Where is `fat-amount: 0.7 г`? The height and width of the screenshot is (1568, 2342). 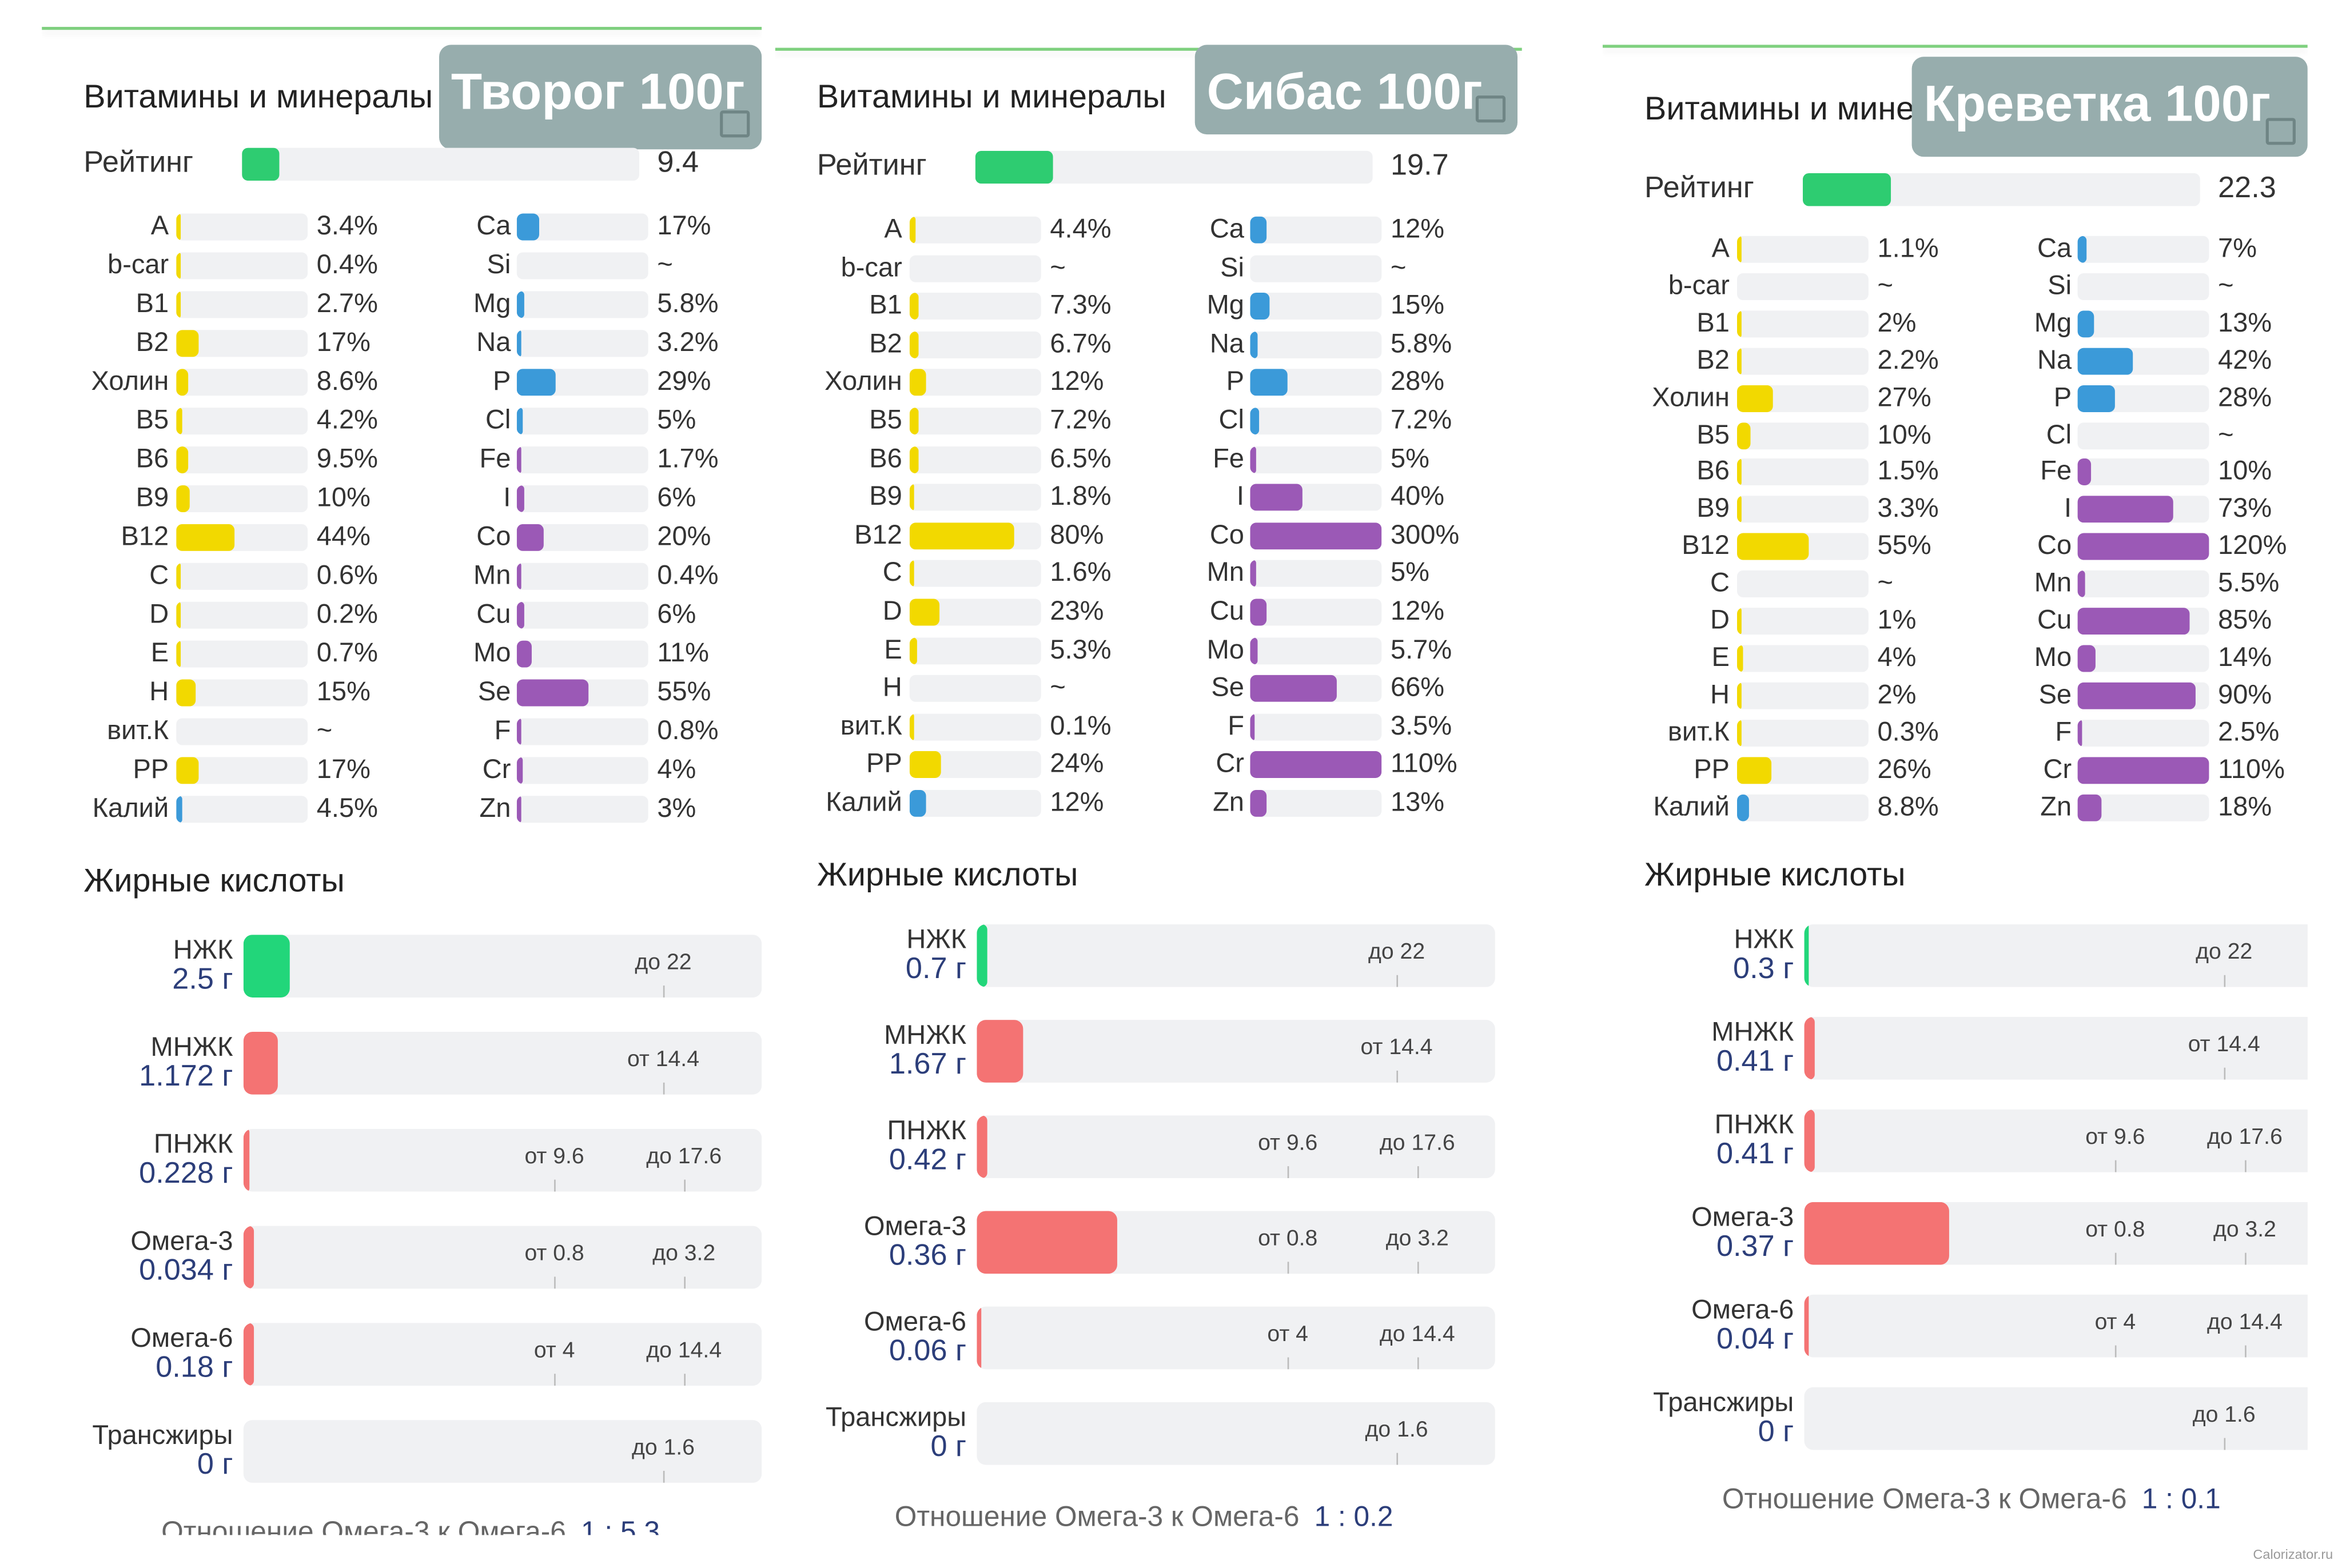 fat-amount: 0.7 г is located at coordinates (936, 969).